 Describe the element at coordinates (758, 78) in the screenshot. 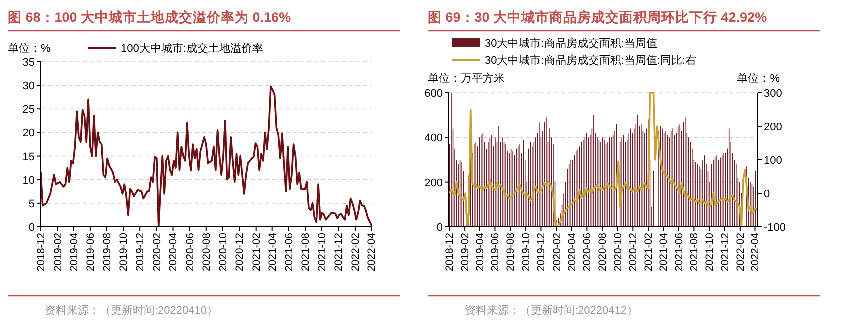

I see `y2-axis-title: 单位：%` at that location.